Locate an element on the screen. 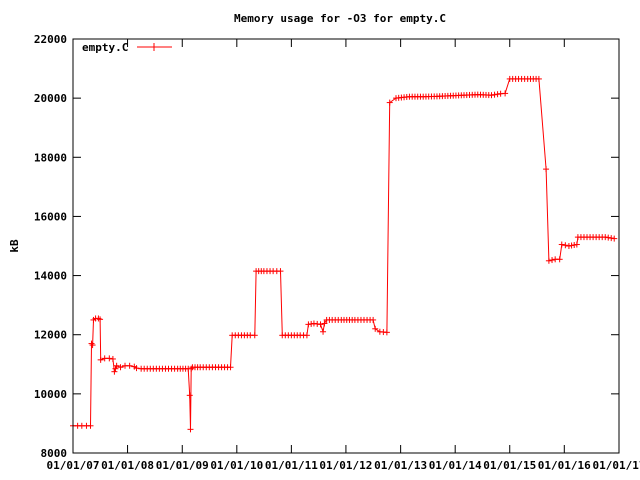 This screenshot has width=640, height=480. y-tick-label: 18000 is located at coordinates (50, 157).